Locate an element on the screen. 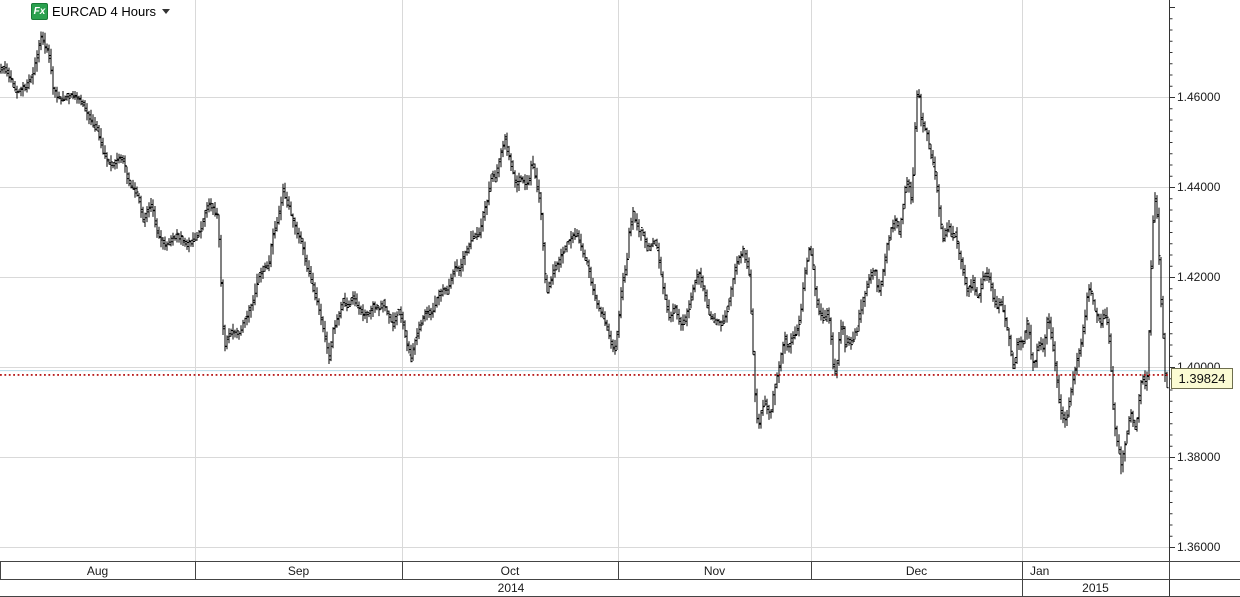  y-axis-label: 1.42000 is located at coordinates (1199, 277).